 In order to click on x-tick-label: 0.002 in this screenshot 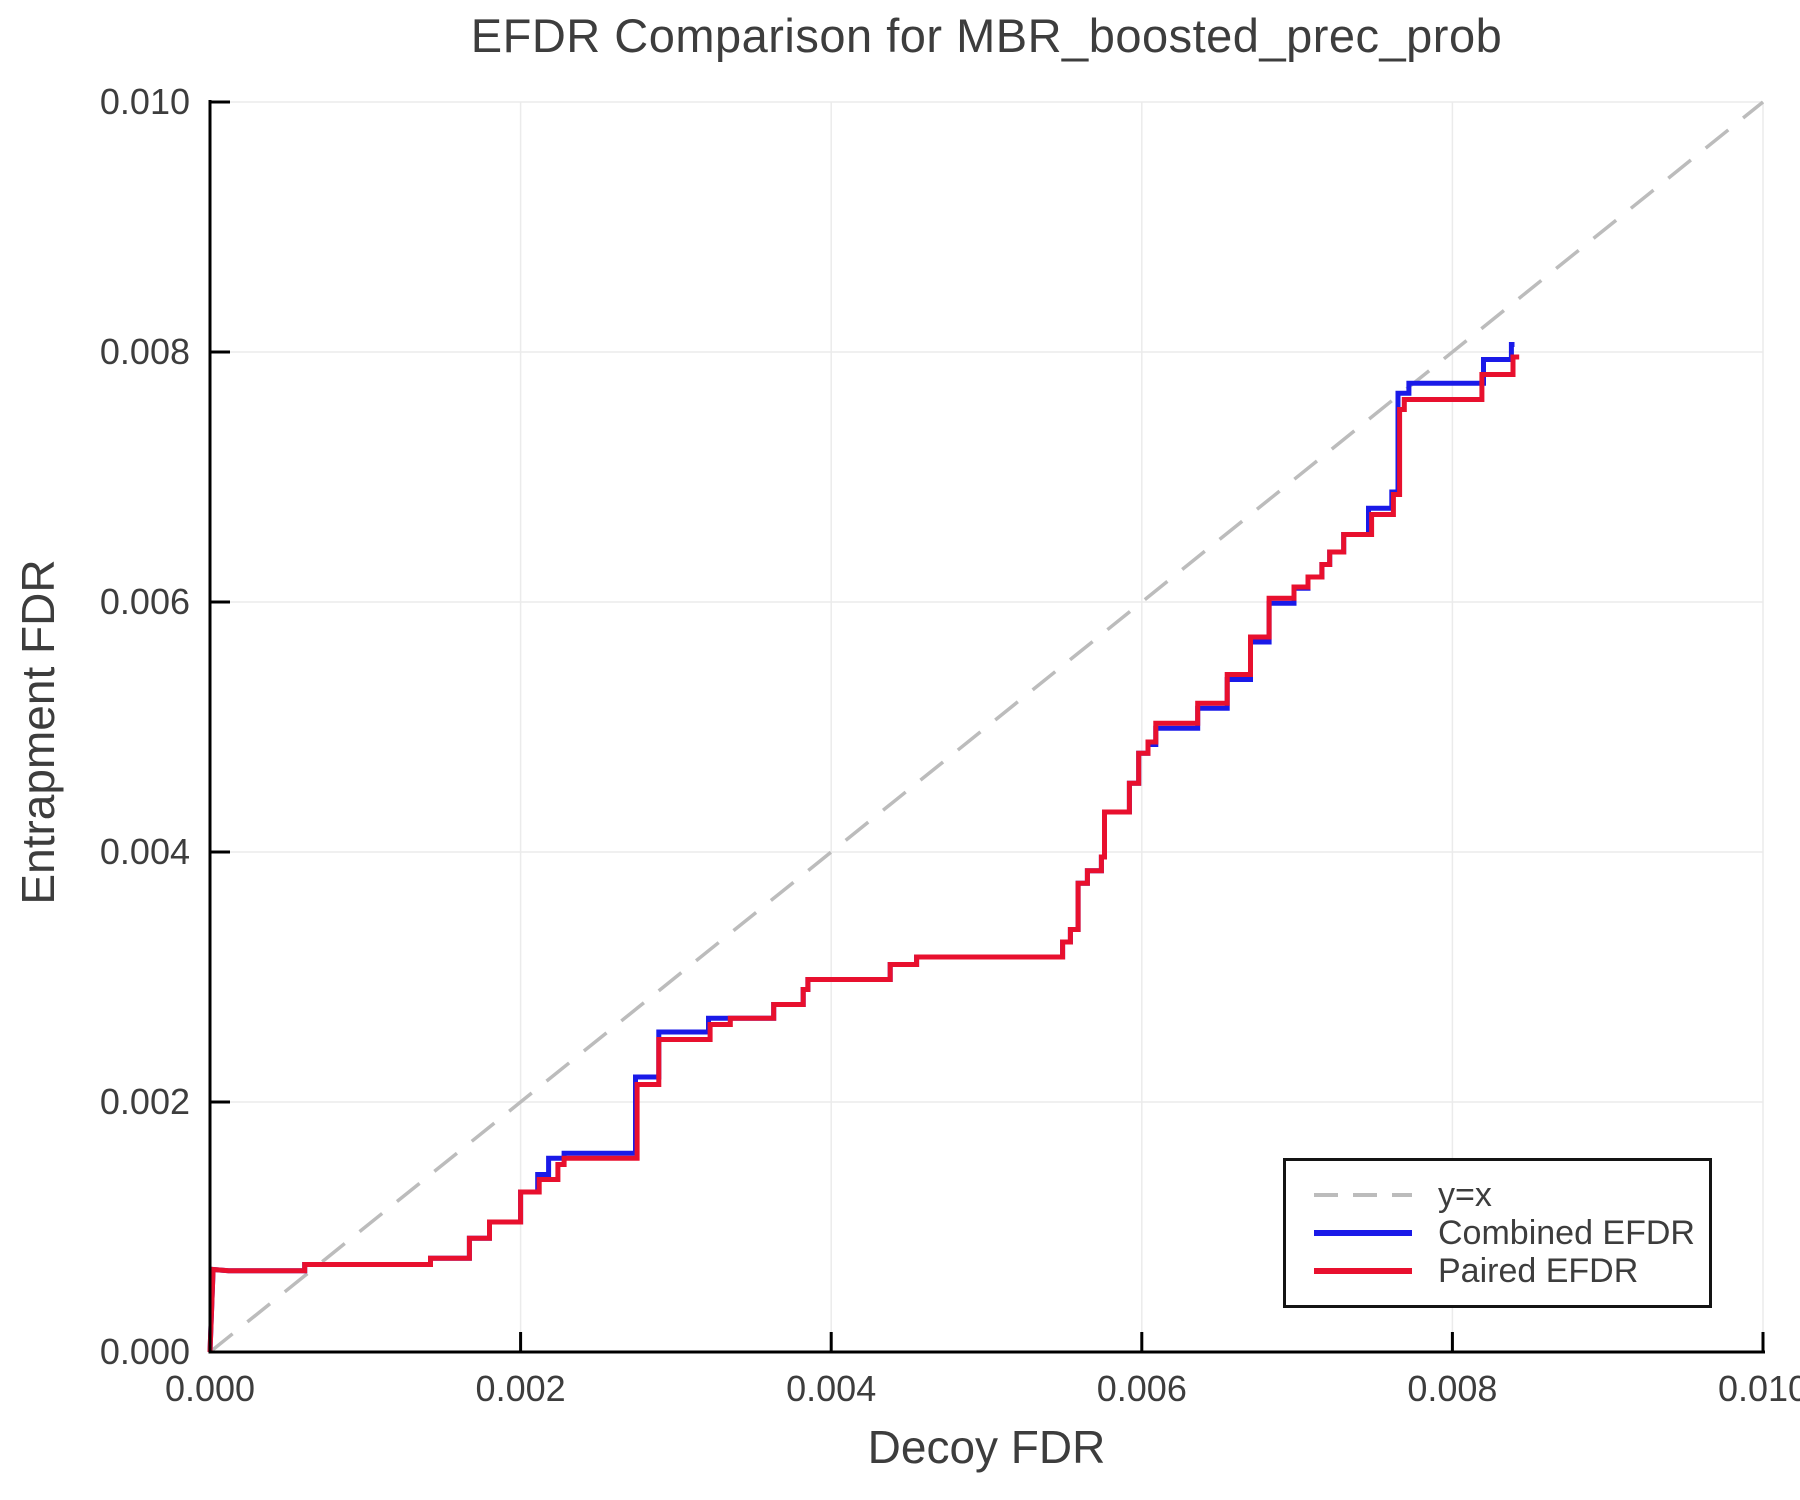, I will do `click(520, 1388)`.